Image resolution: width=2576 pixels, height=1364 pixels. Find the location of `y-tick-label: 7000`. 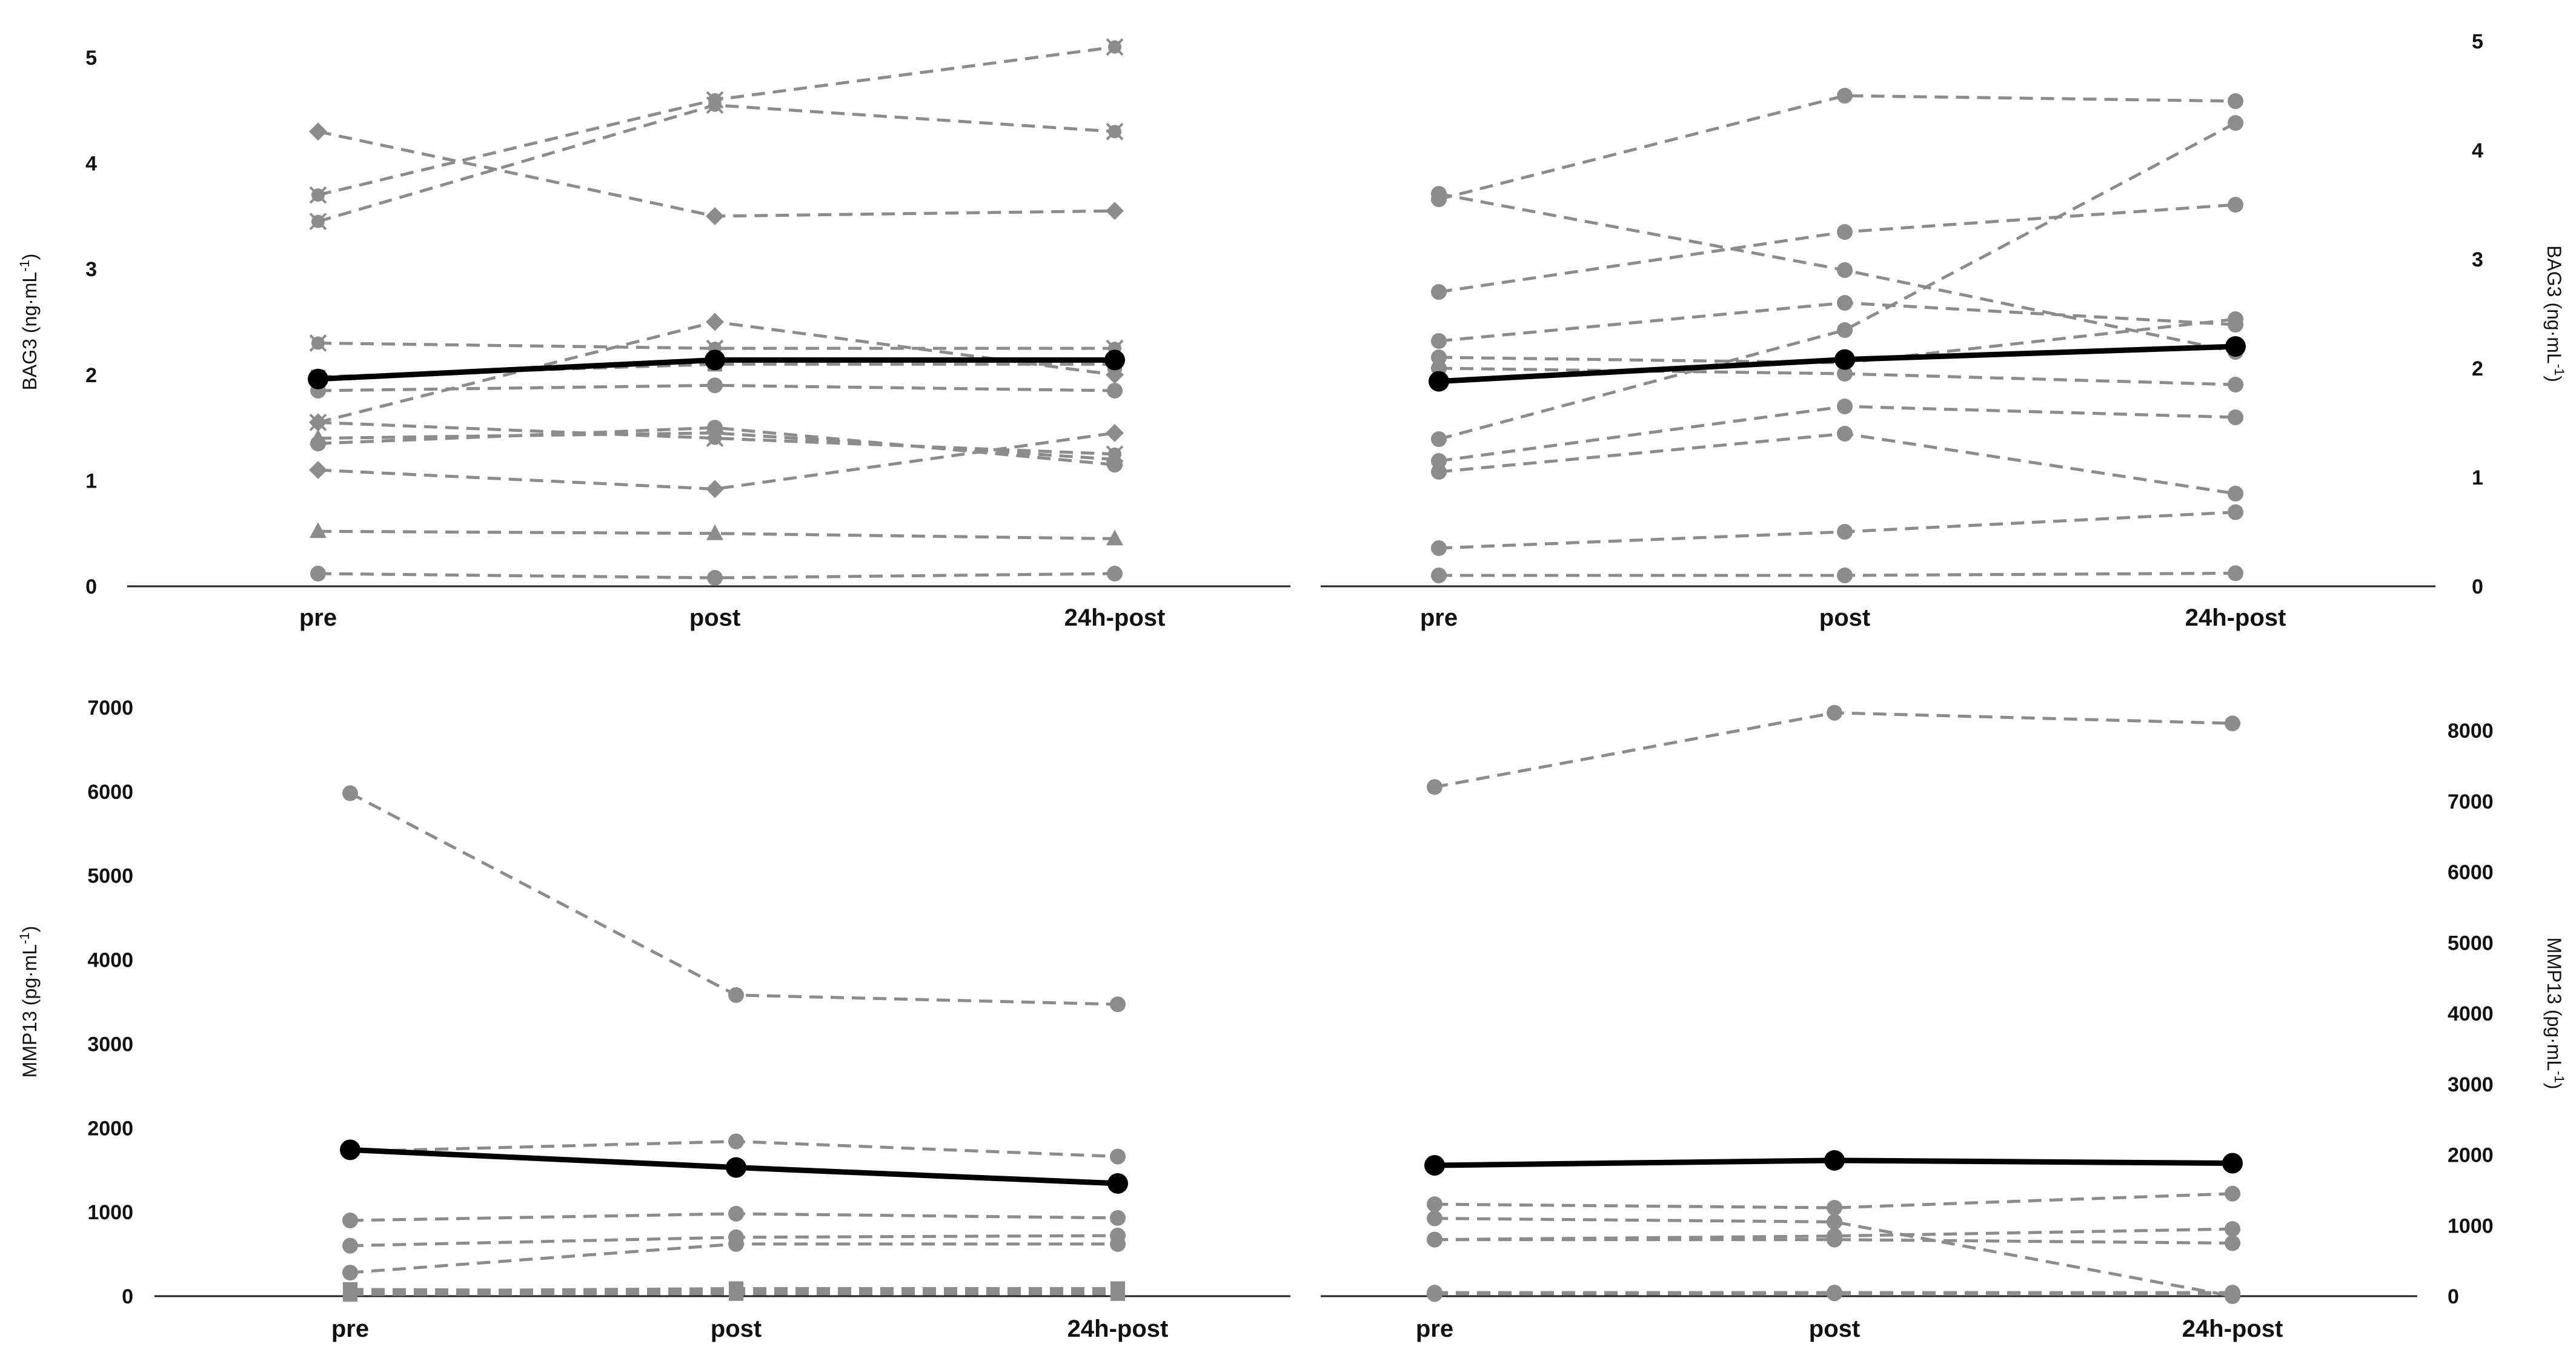

y-tick-label: 7000 is located at coordinates (2471, 802).